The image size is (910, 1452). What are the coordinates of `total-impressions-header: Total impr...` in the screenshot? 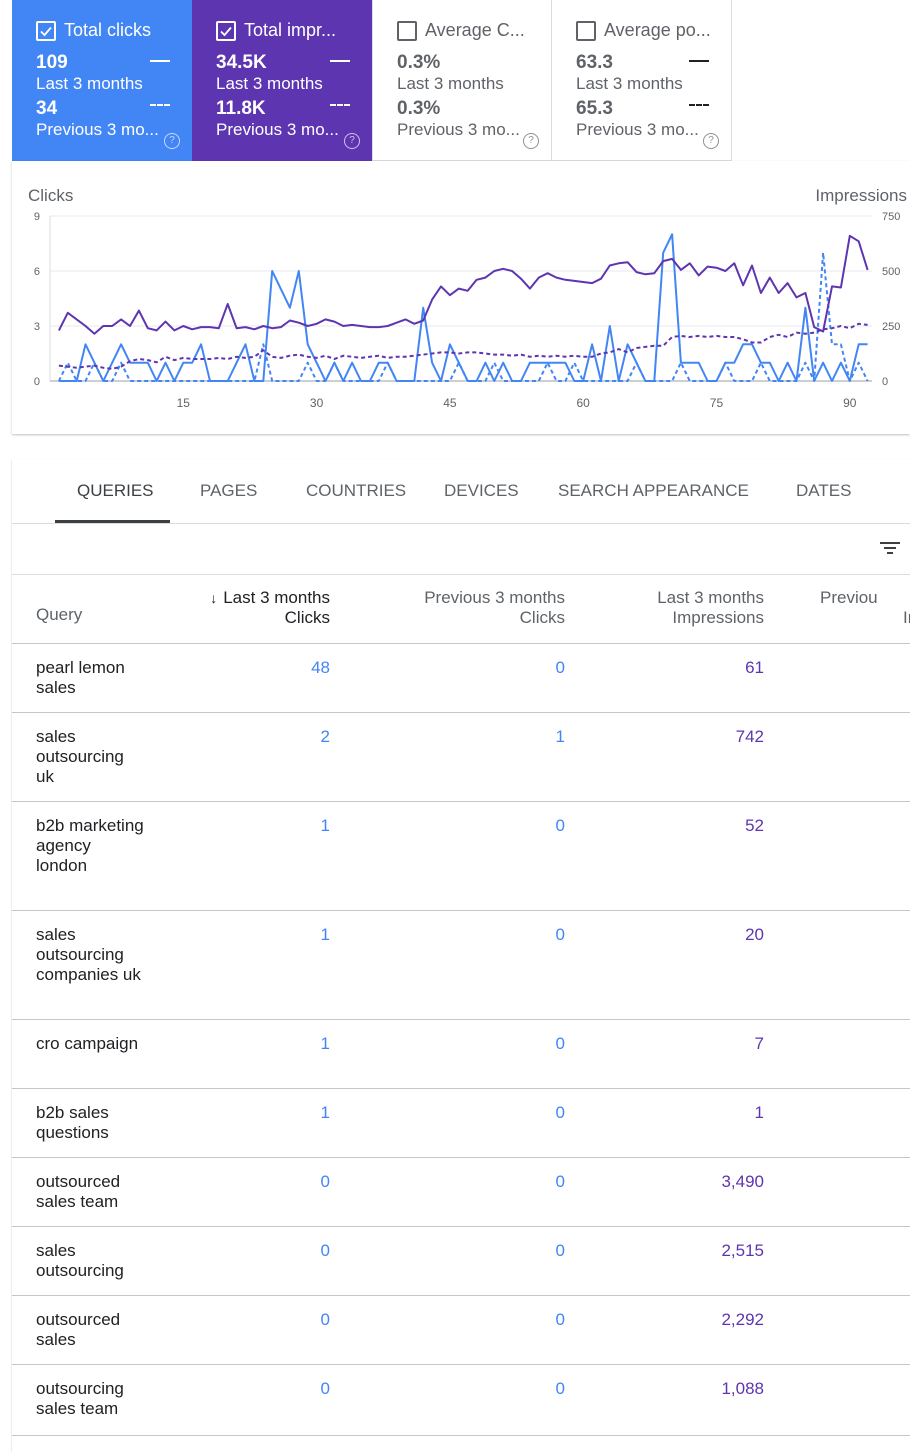 It's located at (276, 30).